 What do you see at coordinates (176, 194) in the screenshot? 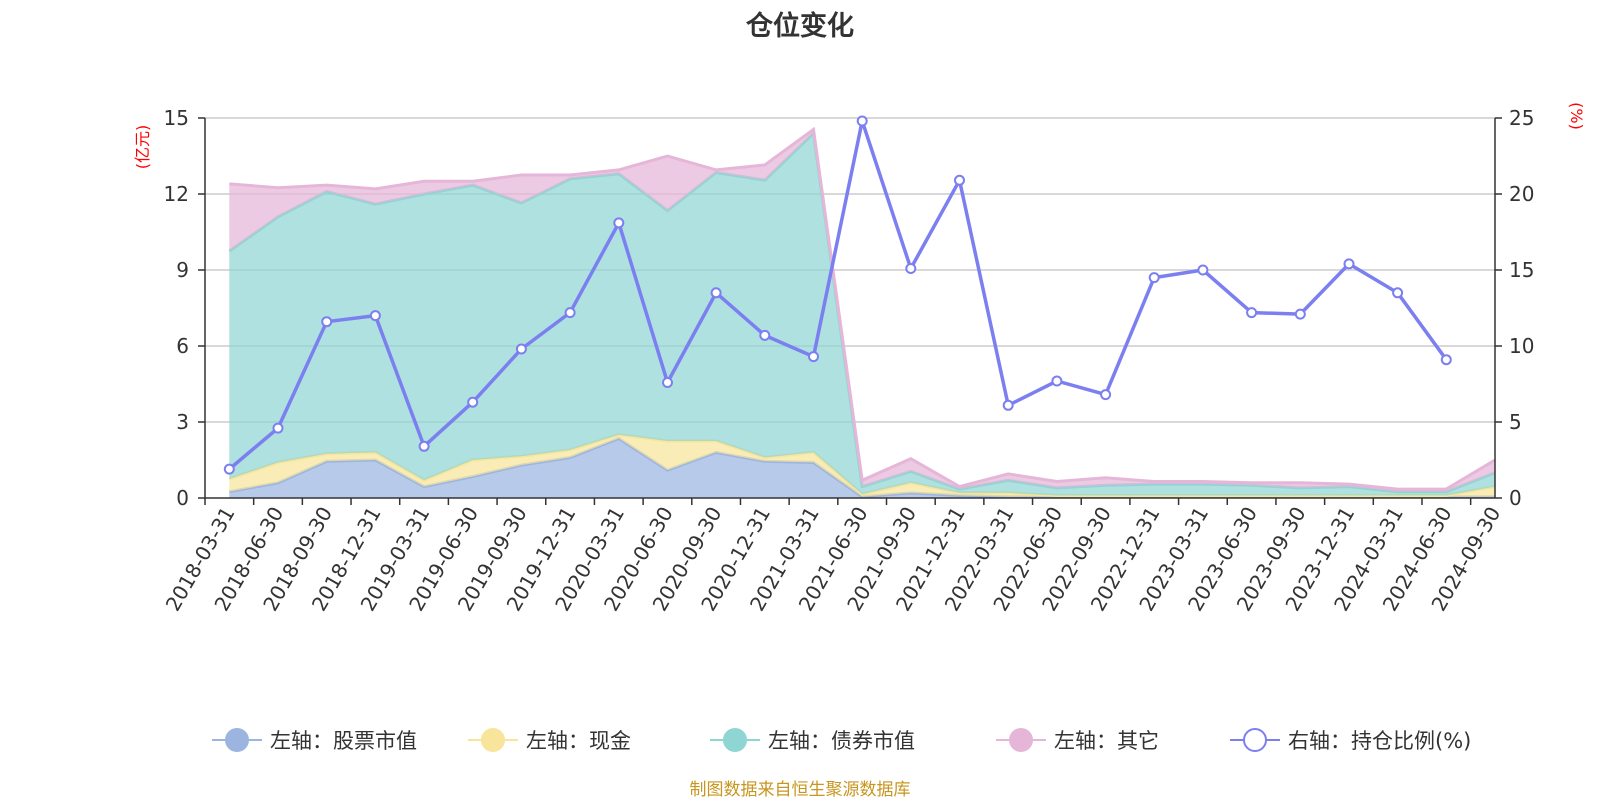
I see `left-axis-tick-label: 12` at bounding box center [176, 194].